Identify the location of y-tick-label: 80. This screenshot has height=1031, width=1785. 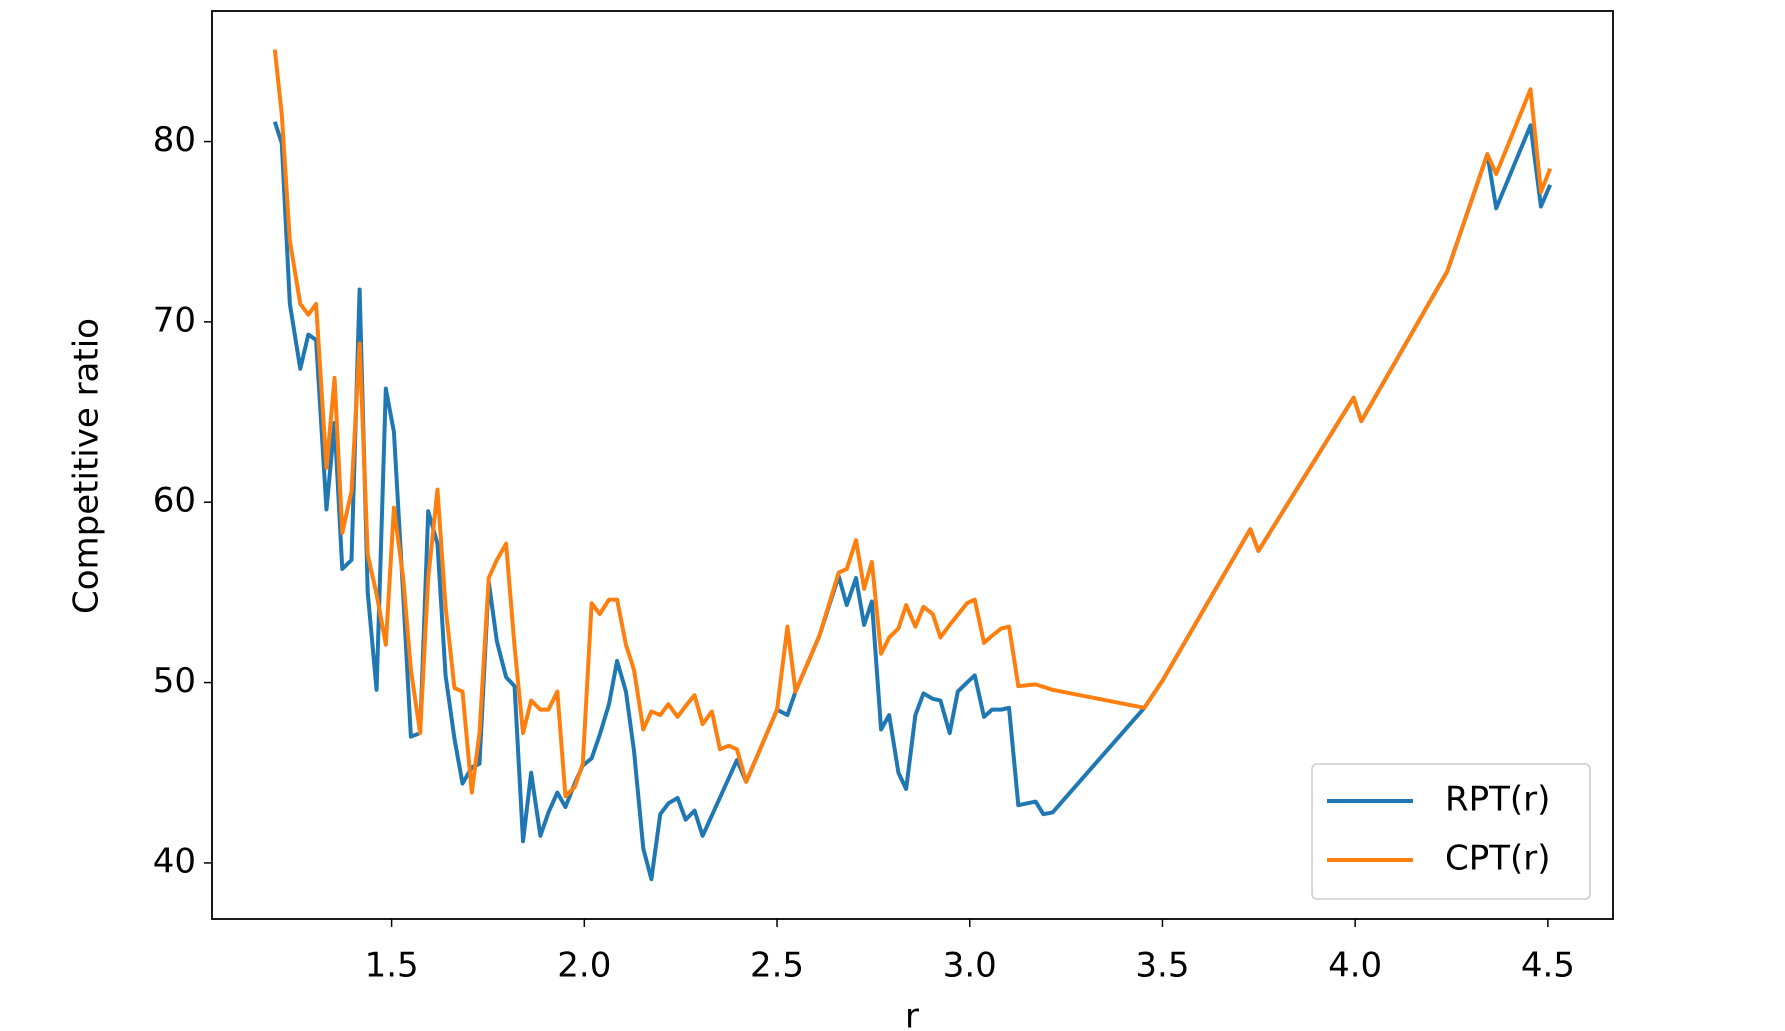
(174, 140).